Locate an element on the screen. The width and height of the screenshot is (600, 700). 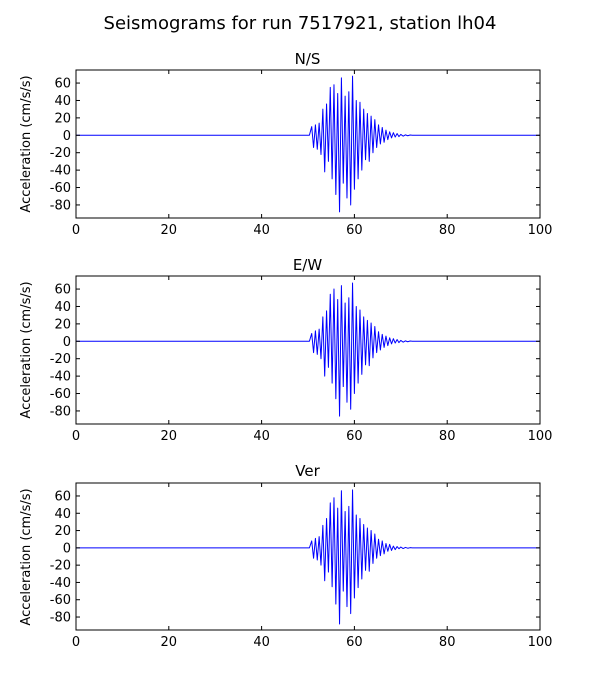
ver-x-tick-label: 60 is located at coordinates (354, 642).